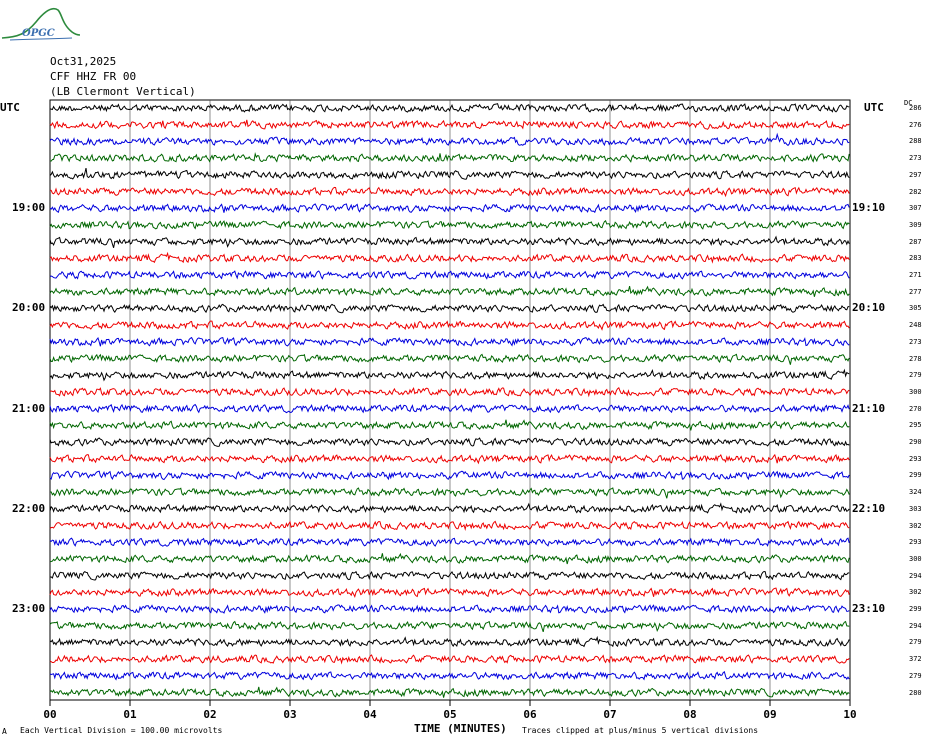 This screenshot has height=744, width=930. Describe the element at coordinates (915, 492) in the screenshot. I see `dc-offset-label: 324` at that location.